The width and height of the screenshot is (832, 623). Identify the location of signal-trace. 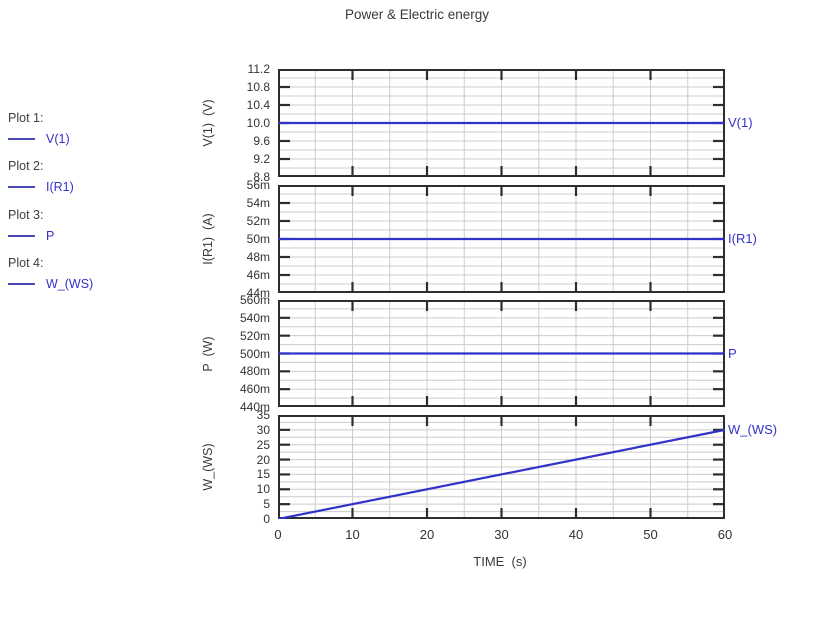
(501, 473).